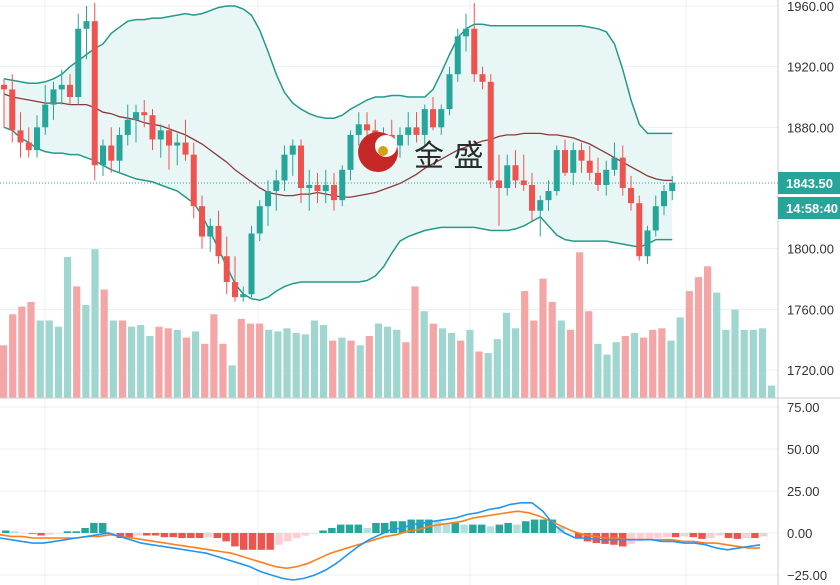  I want to click on price-tick-label: 1800.00, so click(810, 249).